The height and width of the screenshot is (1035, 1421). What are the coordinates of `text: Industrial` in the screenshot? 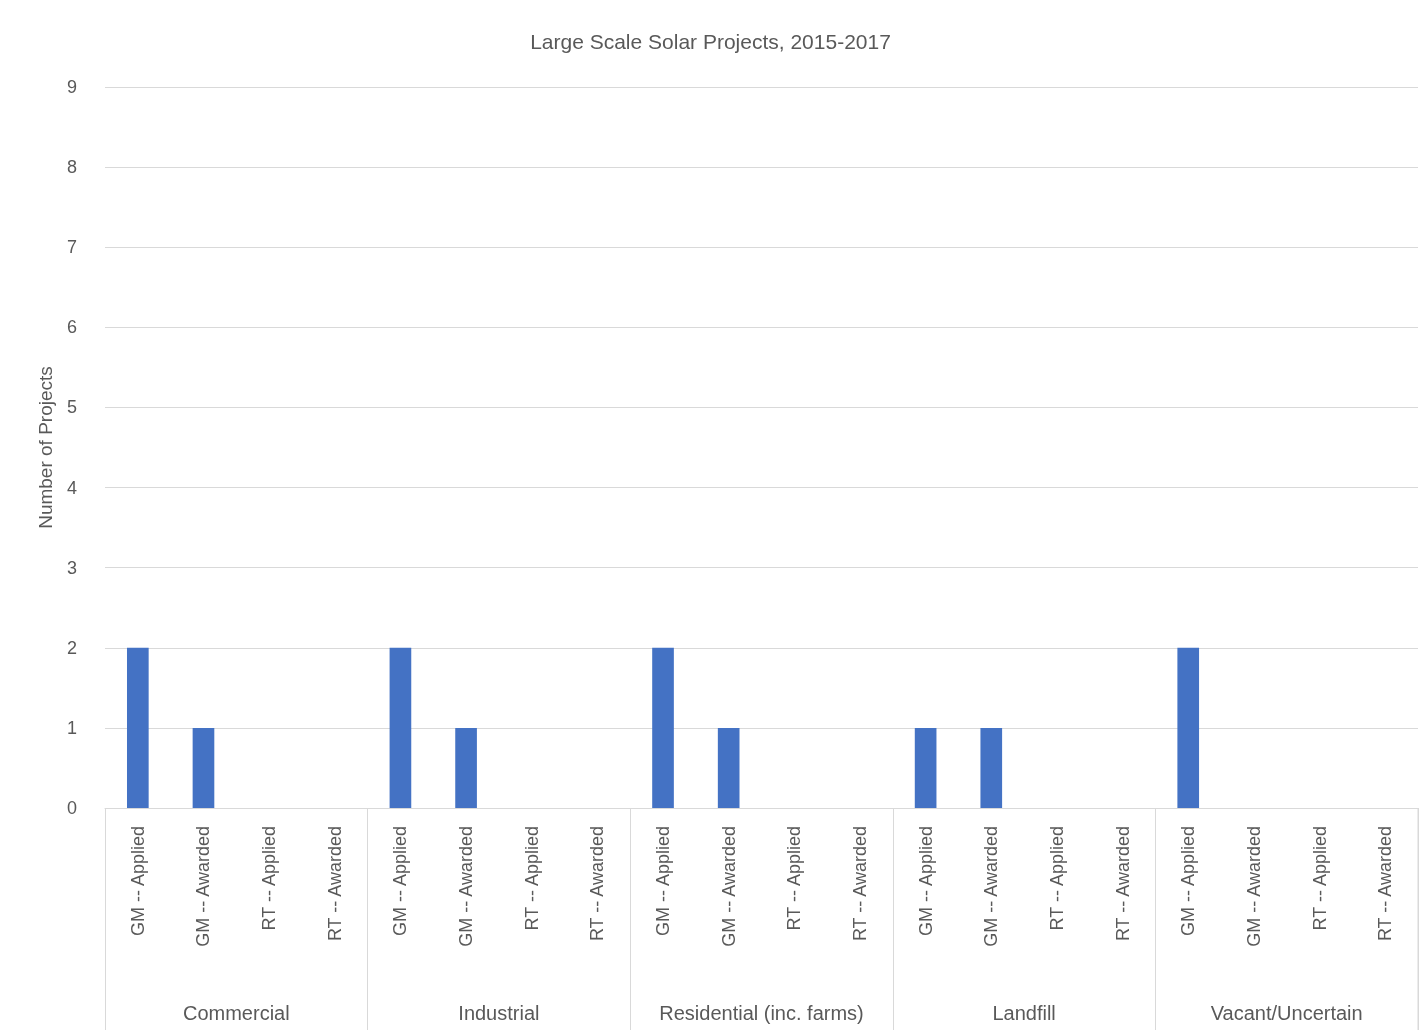 It's located at (499, 1013).